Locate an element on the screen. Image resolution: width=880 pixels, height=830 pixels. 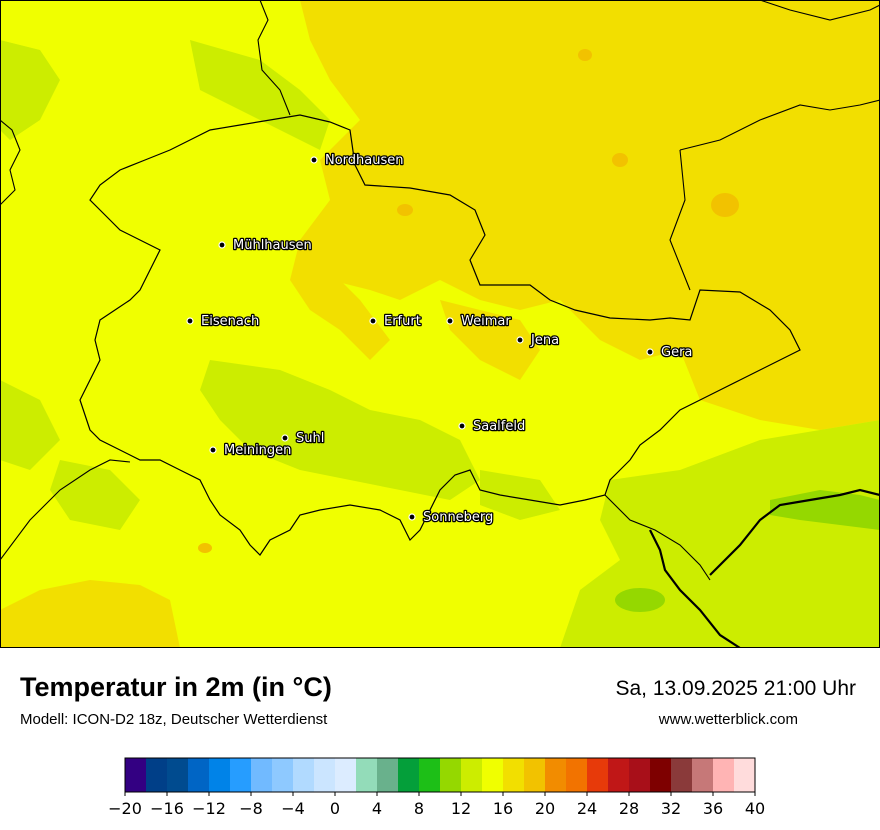
city-label: Suhl is located at coordinates (310, 438).